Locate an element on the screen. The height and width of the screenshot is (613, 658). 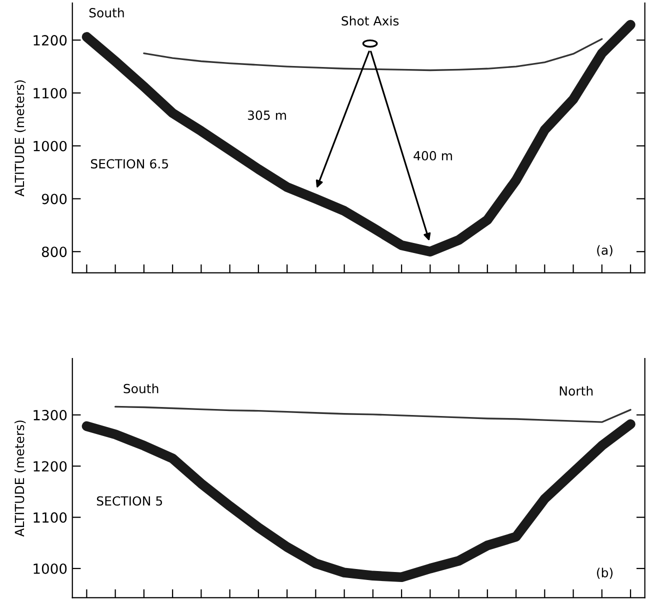
annotation: SECTION 5 is located at coordinates (129, 501).